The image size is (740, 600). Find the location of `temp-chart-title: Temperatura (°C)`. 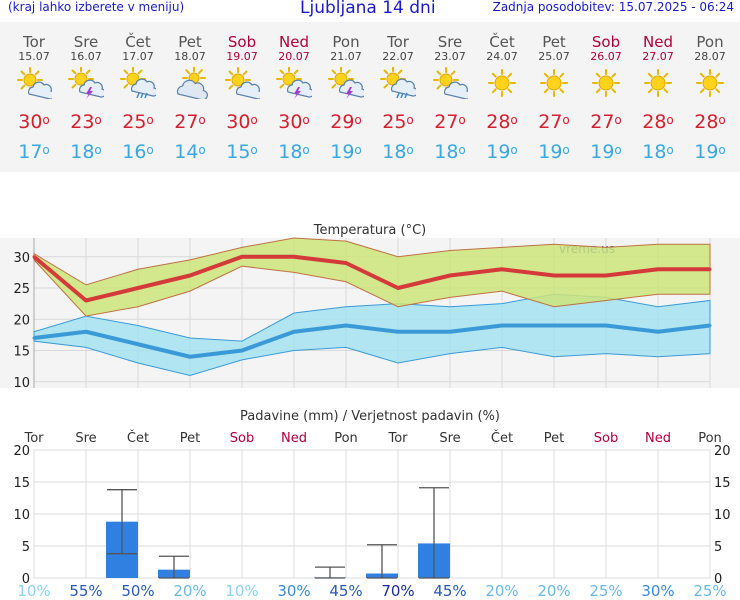

temp-chart-title: Temperatura (°C) is located at coordinates (369, 230).